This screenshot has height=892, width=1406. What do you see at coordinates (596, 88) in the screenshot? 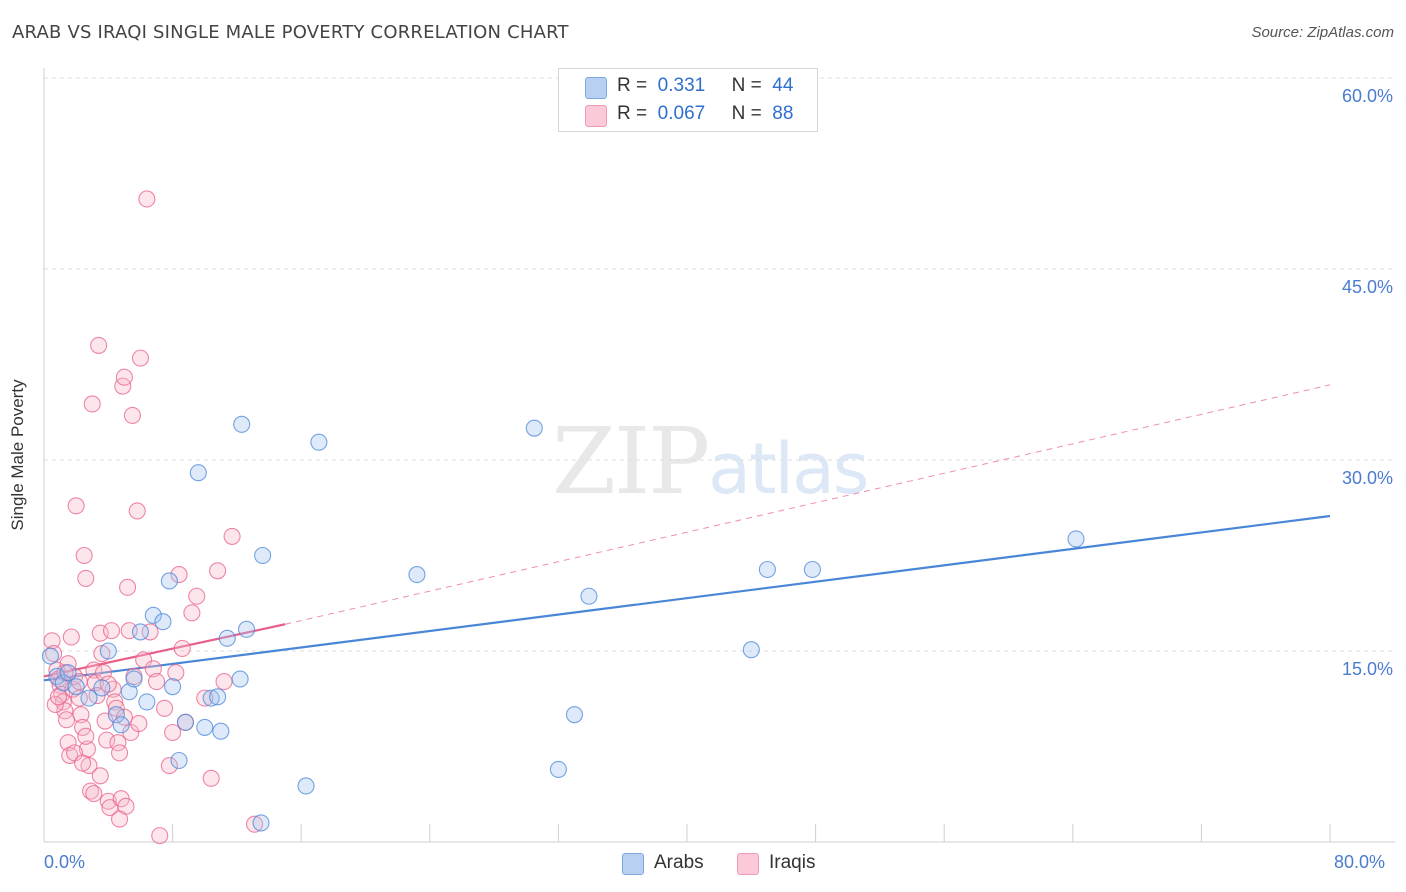
I see `legend-swatch-arabs` at bounding box center [596, 88].